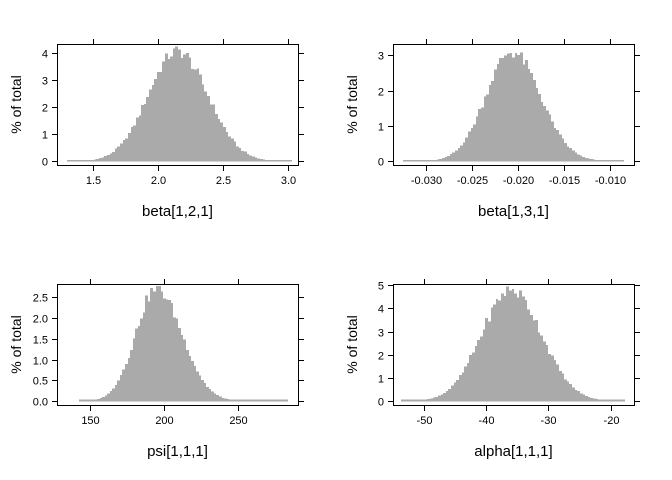  I want to click on x-tick-label: -0.025, so click(472, 181).